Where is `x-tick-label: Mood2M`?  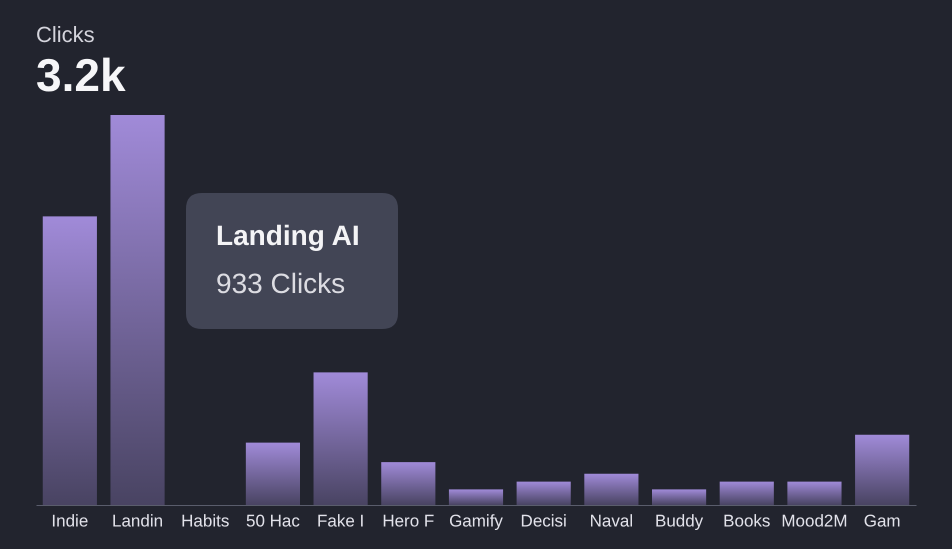 x-tick-label: Mood2M is located at coordinates (814, 521).